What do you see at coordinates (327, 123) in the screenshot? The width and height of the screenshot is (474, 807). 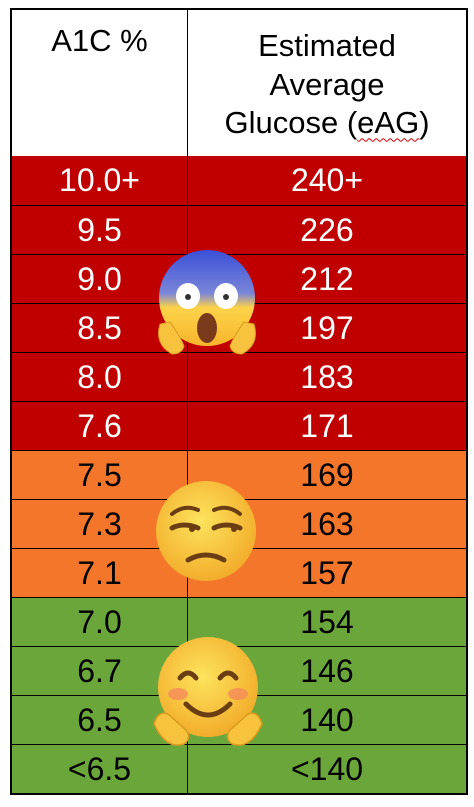 I see `header-eag-line3: Glucose (eAG)` at bounding box center [327, 123].